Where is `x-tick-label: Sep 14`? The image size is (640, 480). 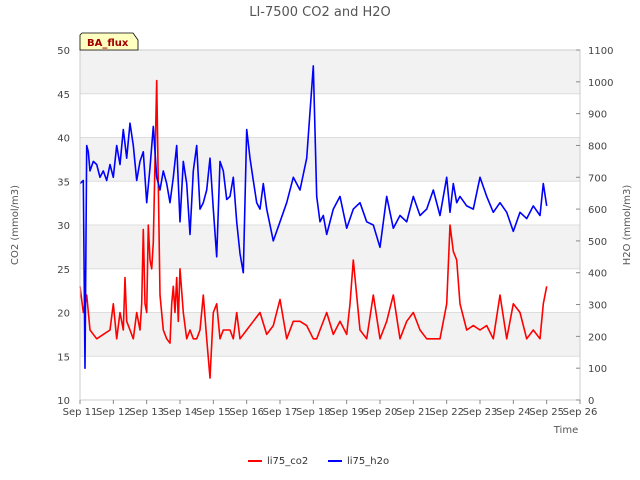 x-tick-label: Sep 14 is located at coordinates (180, 412).